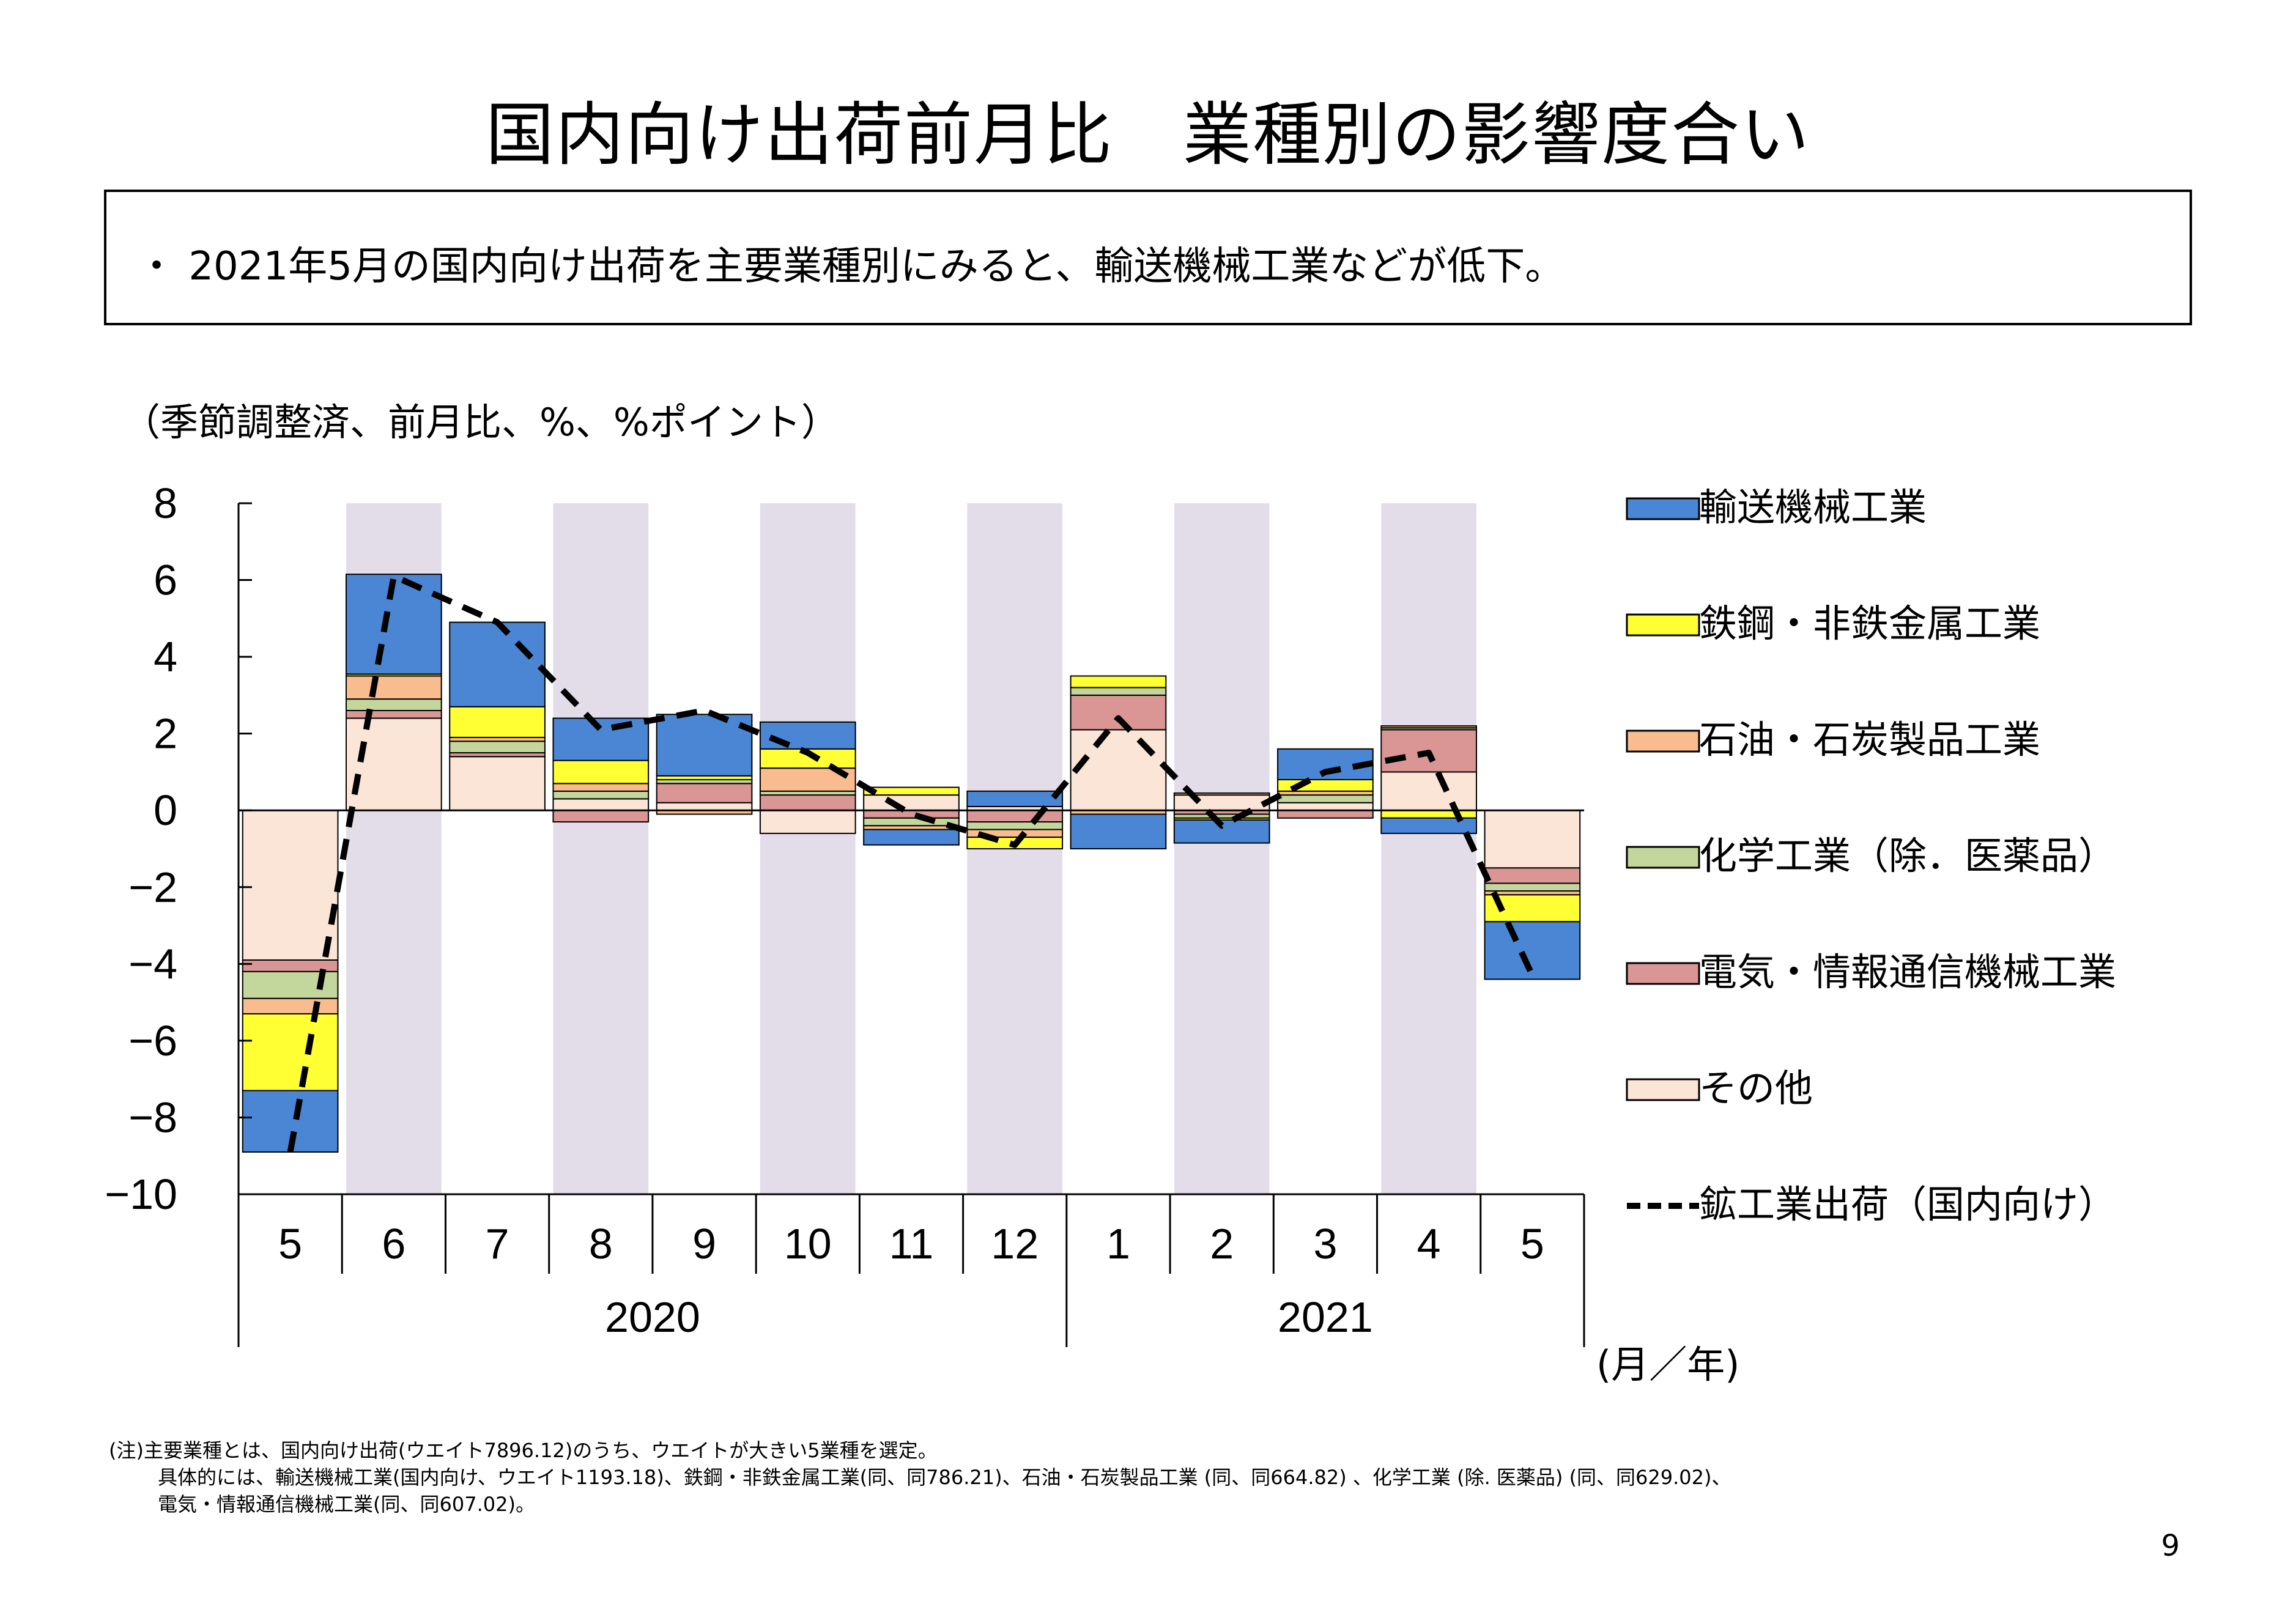  What do you see at coordinates (497, 1244) in the screenshot?
I see `x-tick-label: 7` at bounding box center [497, 1244].